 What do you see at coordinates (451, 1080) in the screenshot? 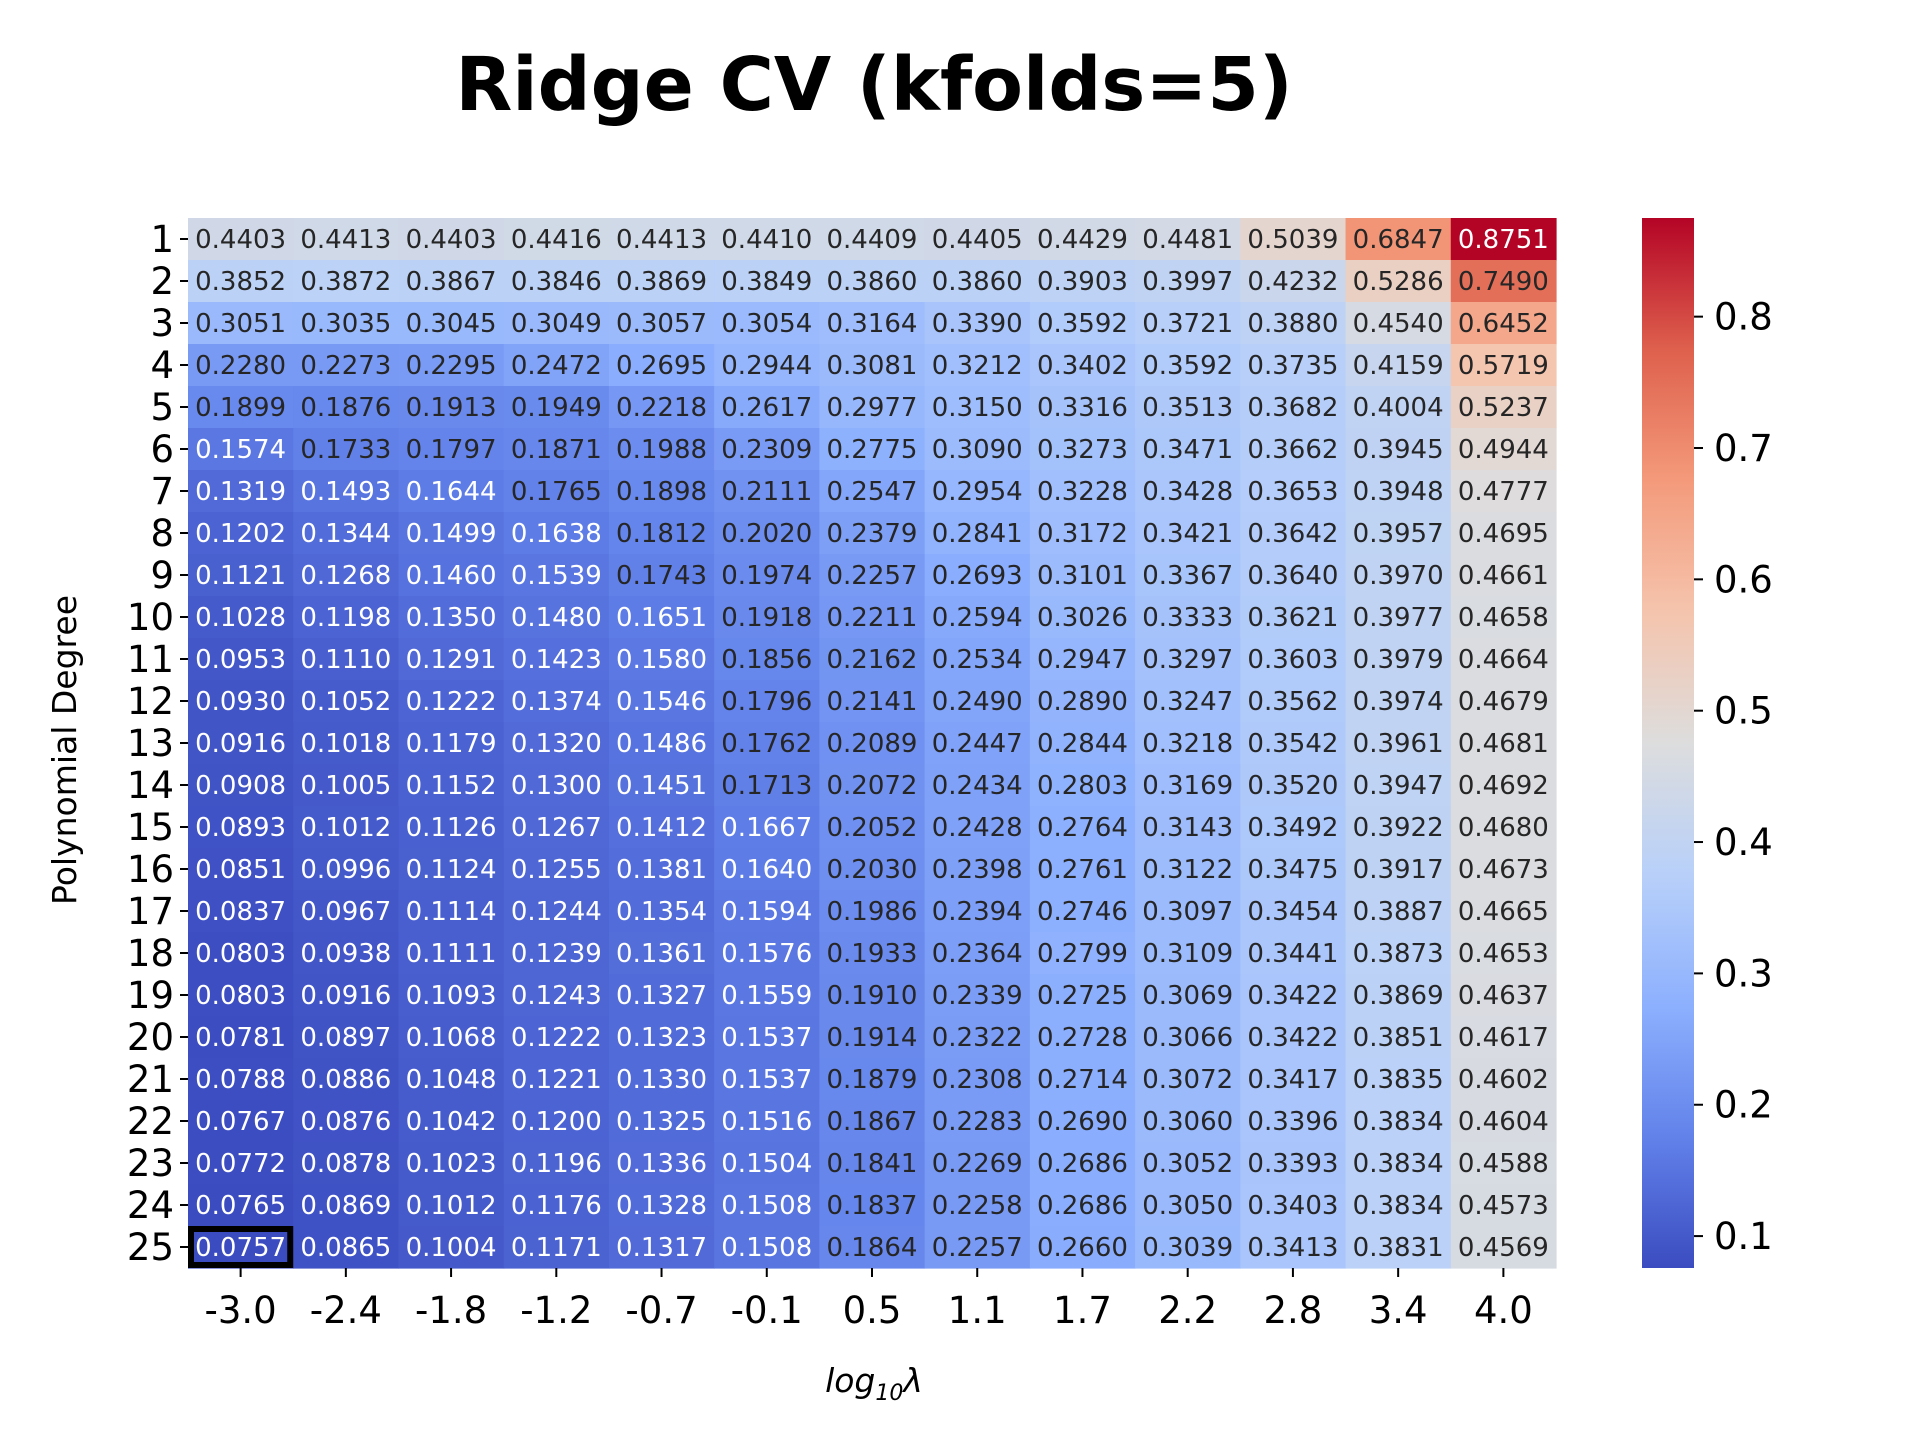
I see `cell-value-r21-c3: 0.1048` at bounding box center [451, 1080].